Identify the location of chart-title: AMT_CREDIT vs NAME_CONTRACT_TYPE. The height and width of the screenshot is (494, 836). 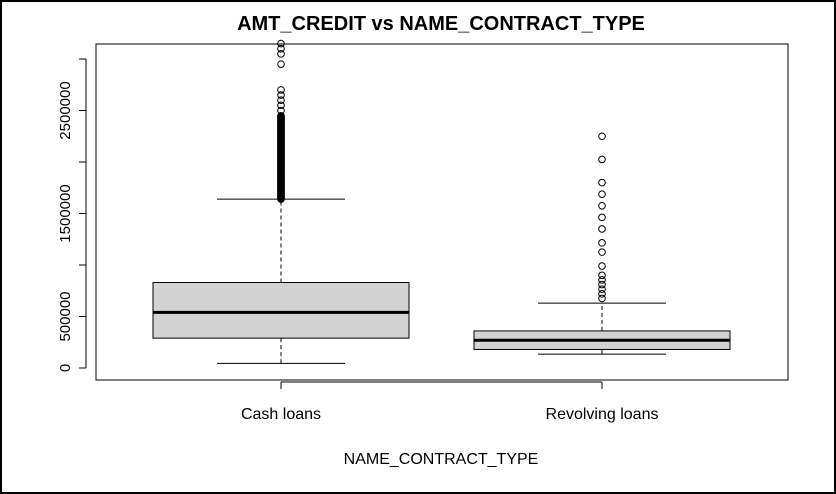
(441, 24).